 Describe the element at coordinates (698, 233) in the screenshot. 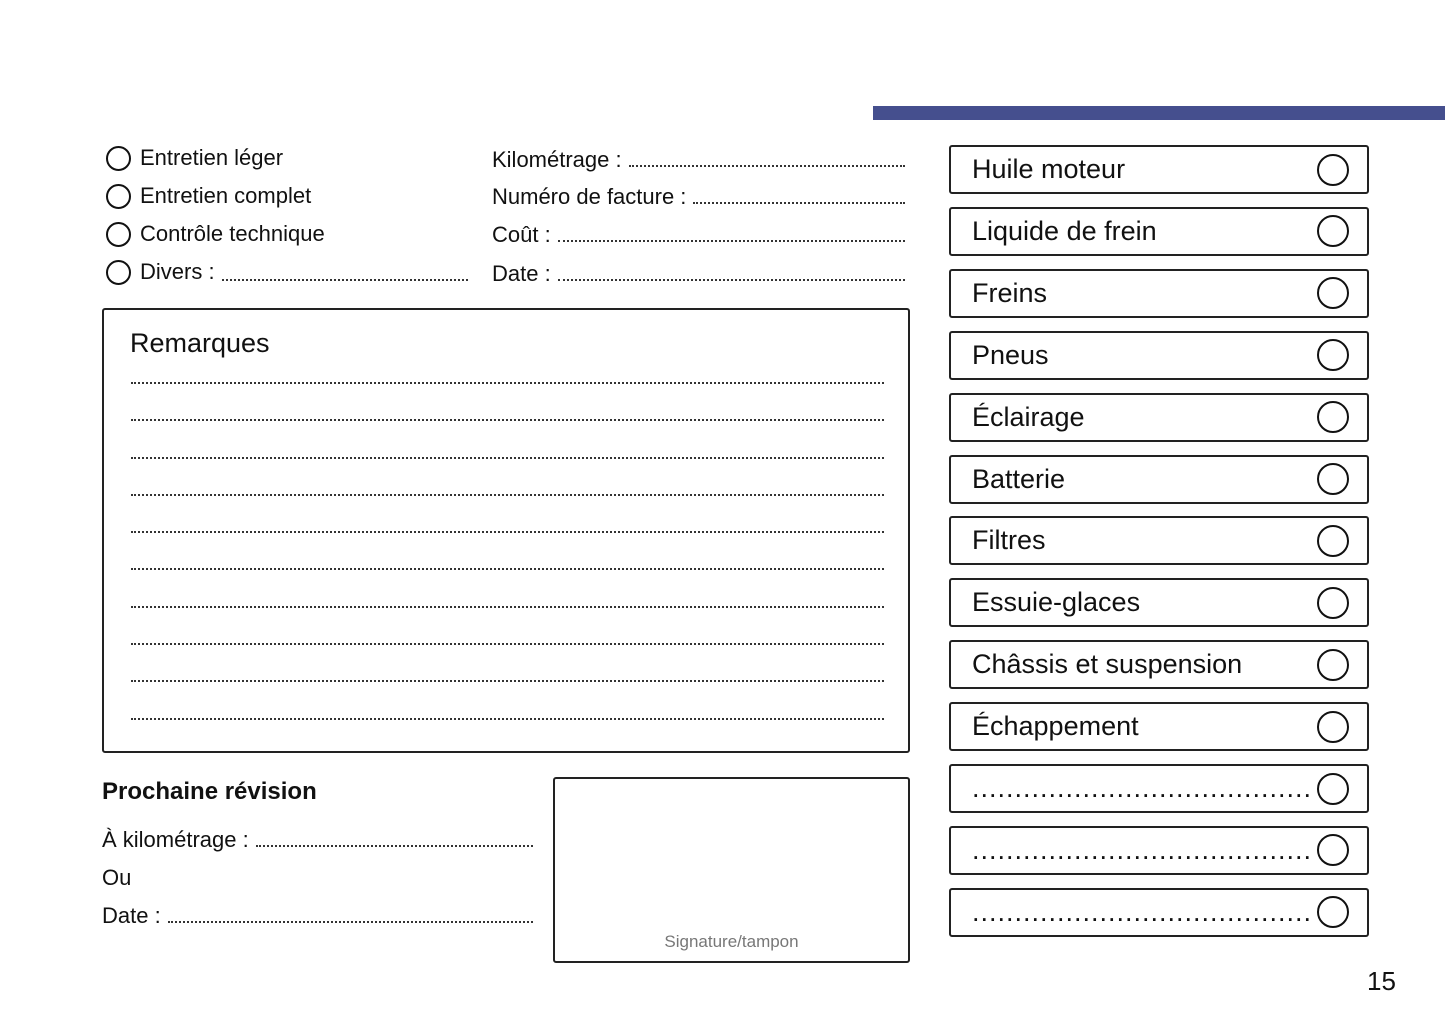

I see `cost-field: Coût :` at that location.